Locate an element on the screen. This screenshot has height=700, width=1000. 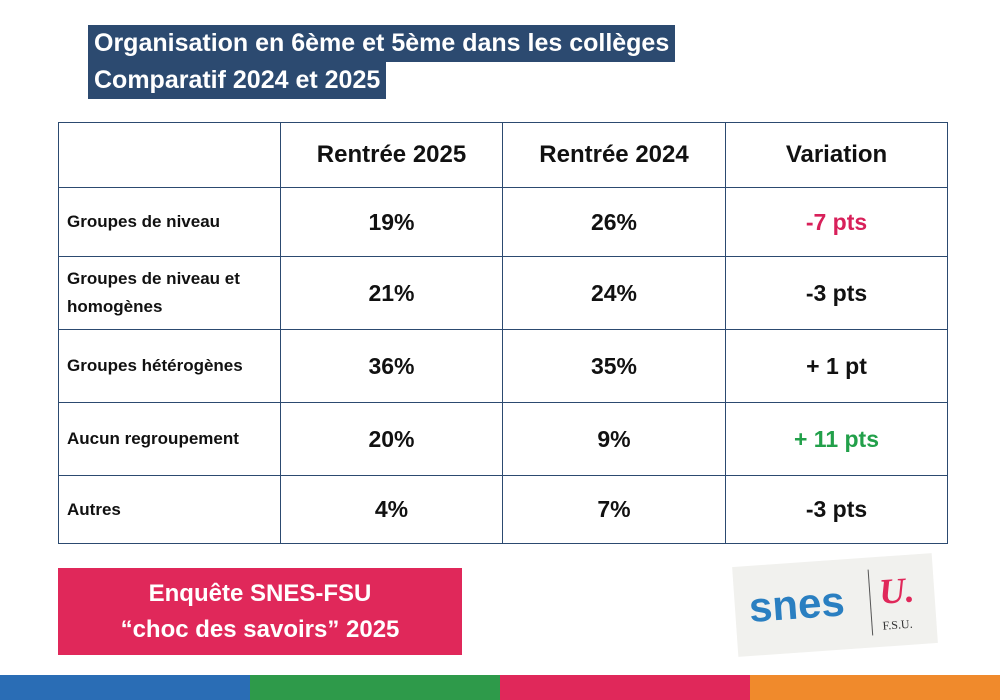
logo-separator is located at coordinates (870, 602).